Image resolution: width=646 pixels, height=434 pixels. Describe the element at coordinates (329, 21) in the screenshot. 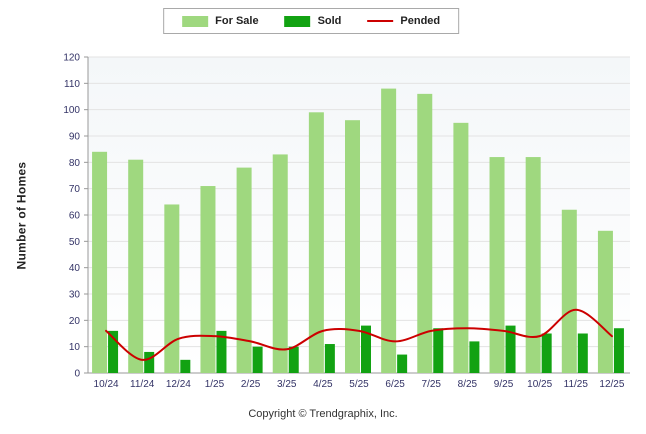

I see `legend-label-sold: Sold` at that location.